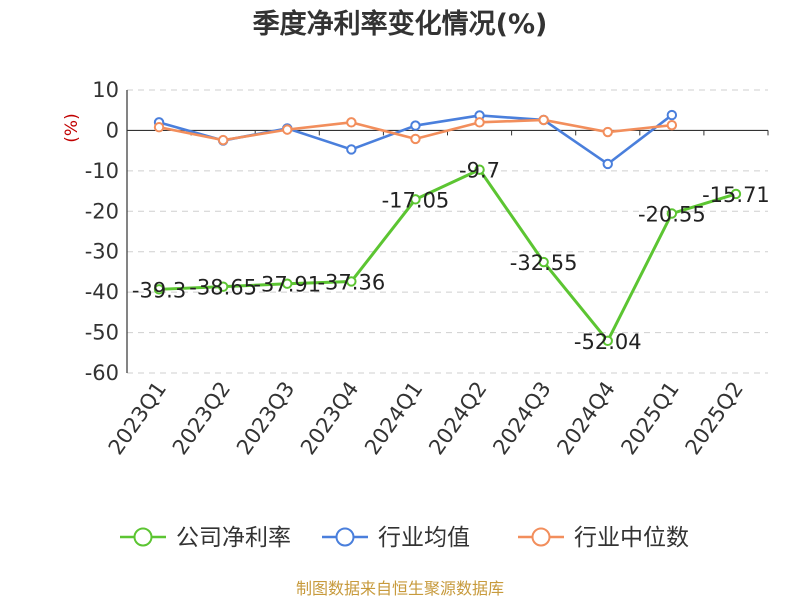  What do you see at coordinates (137, 418) in the screenshot?
I see `x-tick-label: 2023Q1` at bounding box center [137, 418].